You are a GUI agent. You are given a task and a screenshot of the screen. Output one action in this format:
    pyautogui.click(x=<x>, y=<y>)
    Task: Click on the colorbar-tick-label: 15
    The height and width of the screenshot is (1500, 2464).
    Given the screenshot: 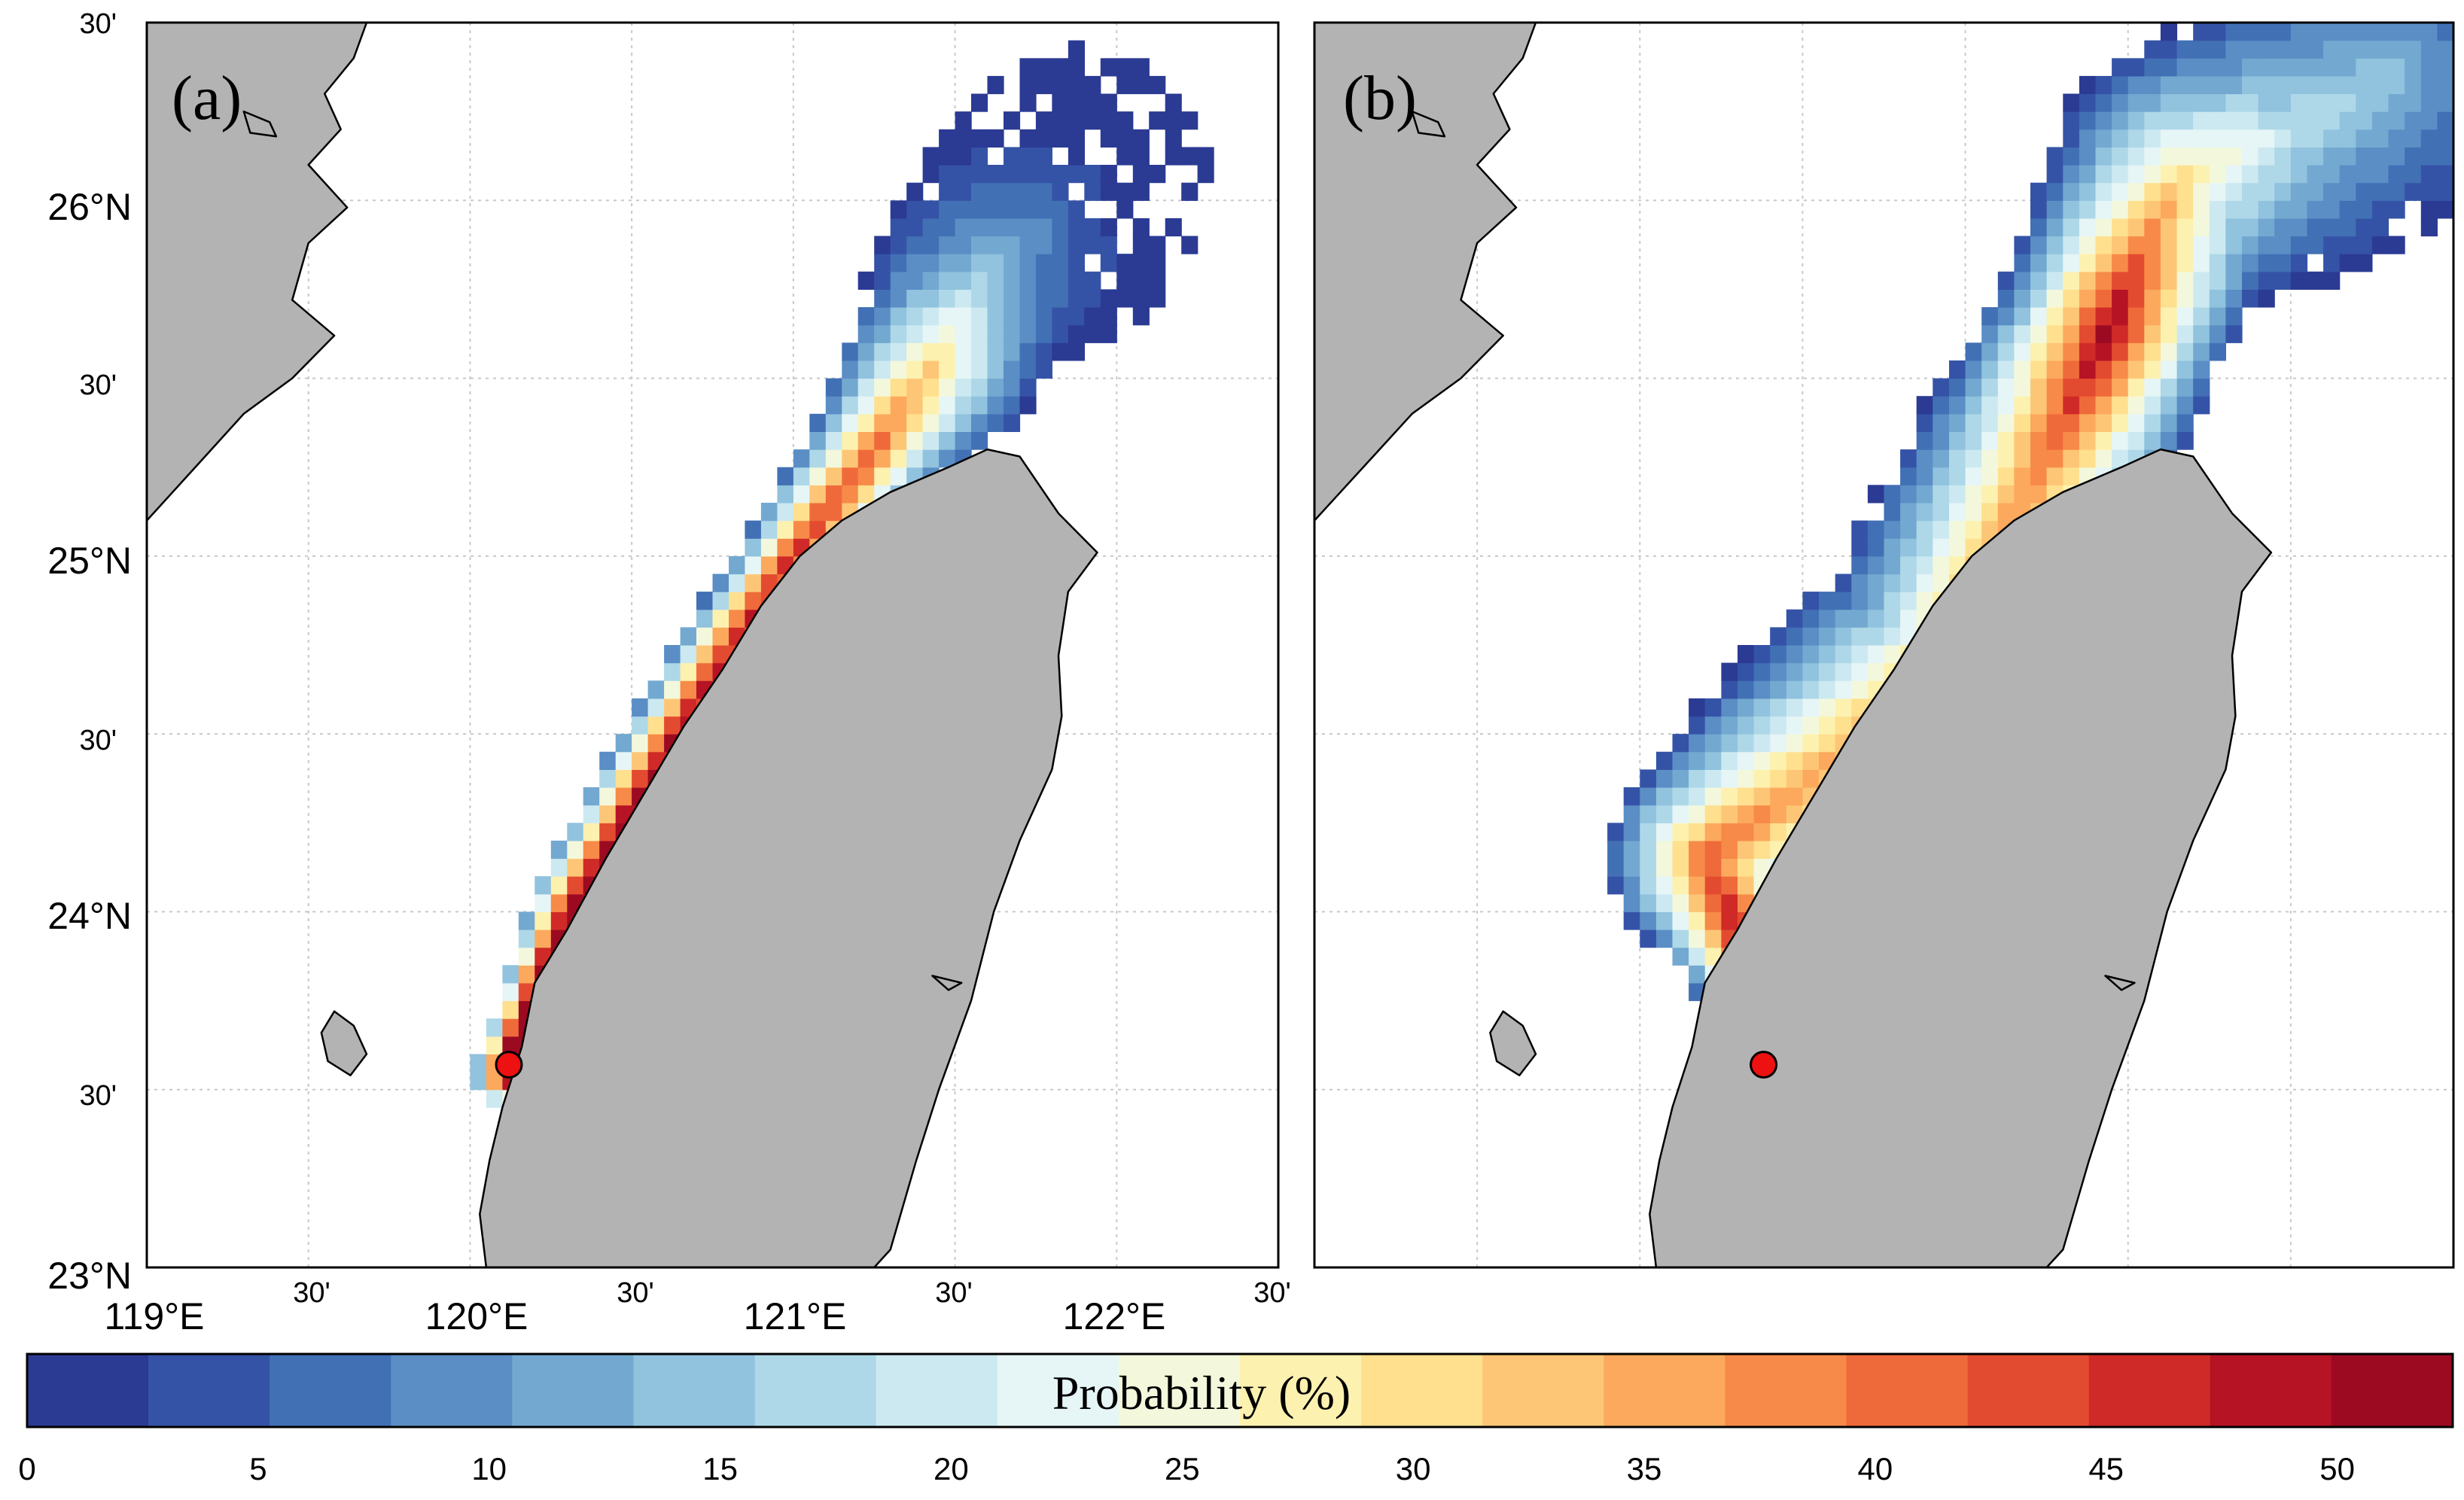 What is the action you would take?
    pyautogui.click(x=720, y=1468)
    